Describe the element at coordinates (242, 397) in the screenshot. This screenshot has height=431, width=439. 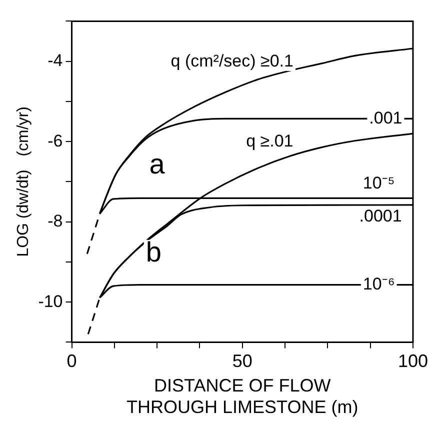
I see `x-axis-title: DISTANCE OF FLOW THROUGH LIMESTONE (m)` at that location.